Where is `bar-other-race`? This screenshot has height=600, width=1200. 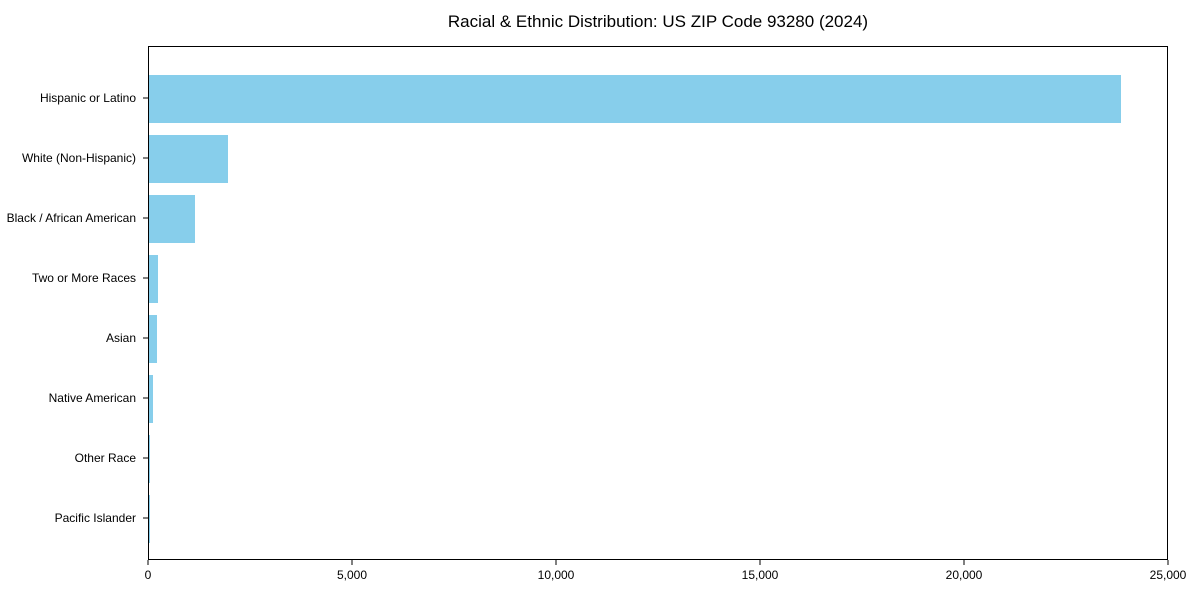 bar-other-race is located at coordinates (149, 458).